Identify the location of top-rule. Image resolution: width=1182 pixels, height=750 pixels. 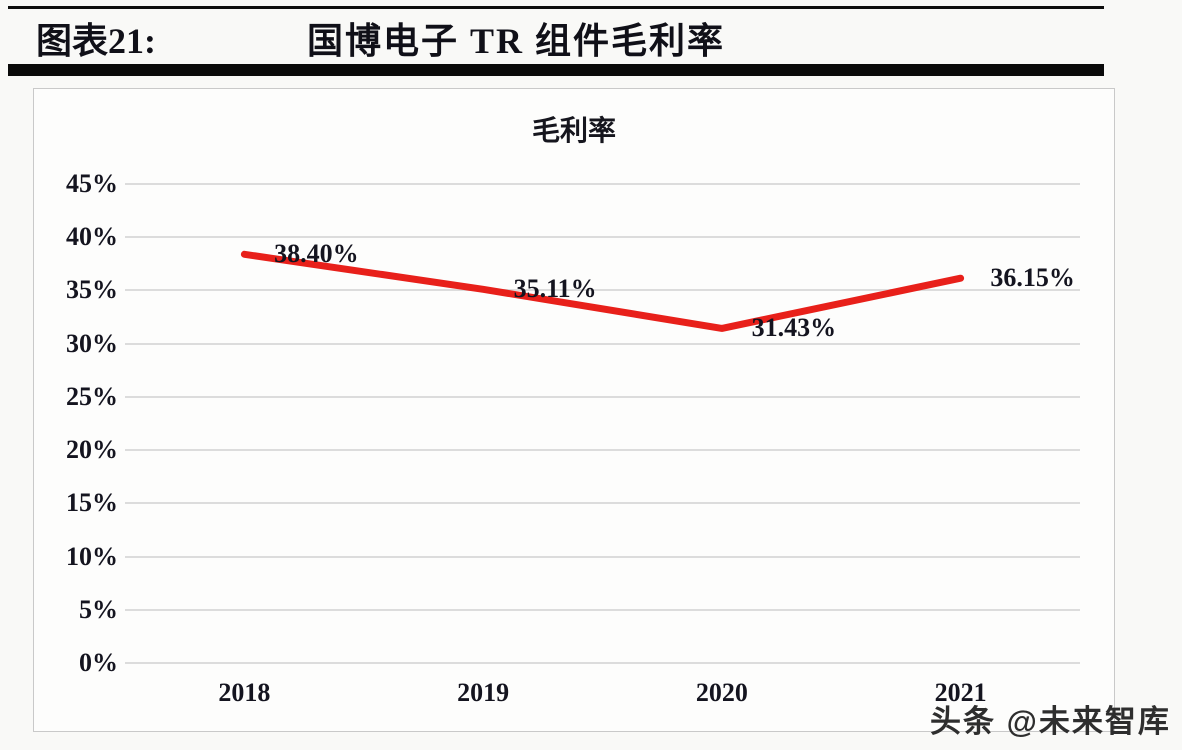
(556, 7).